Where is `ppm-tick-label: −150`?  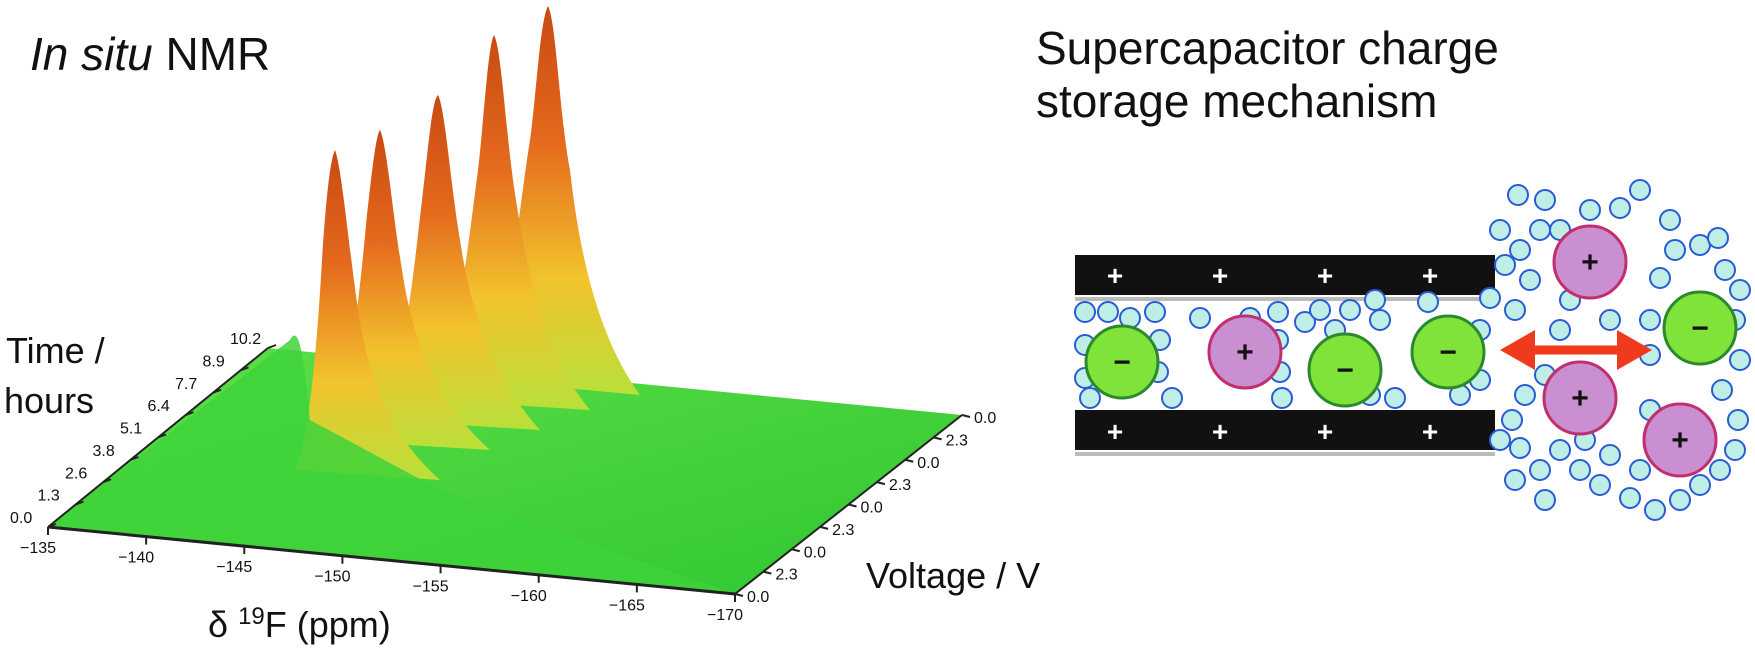 ppm-tick-label: −150 is located at coordinates (332, 577).